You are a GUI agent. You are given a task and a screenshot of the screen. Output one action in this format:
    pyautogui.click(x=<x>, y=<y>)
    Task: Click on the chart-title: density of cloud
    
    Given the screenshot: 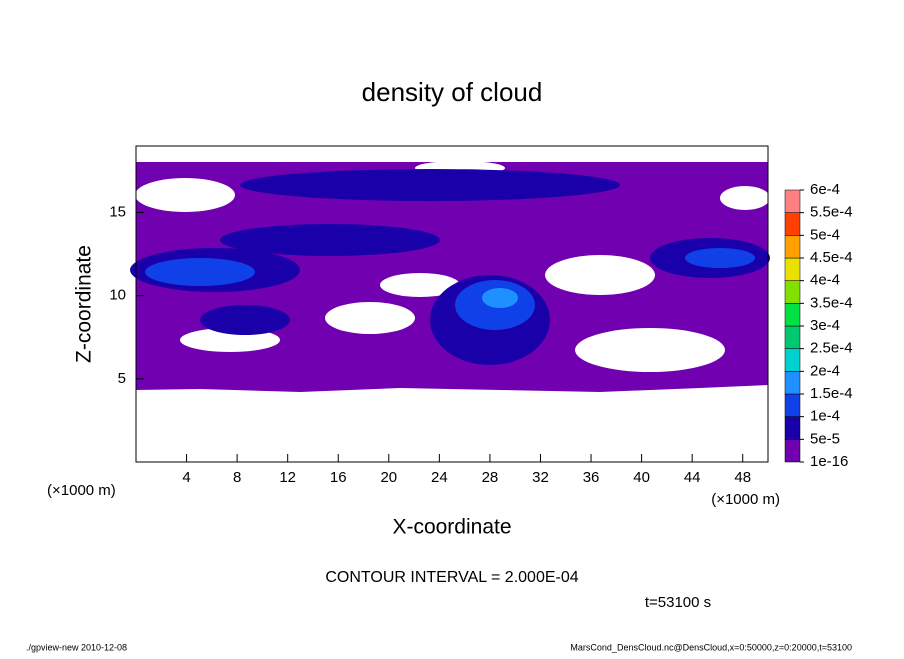 What is the action you would take?
    pyautogui.click(x=452, y=92)
    